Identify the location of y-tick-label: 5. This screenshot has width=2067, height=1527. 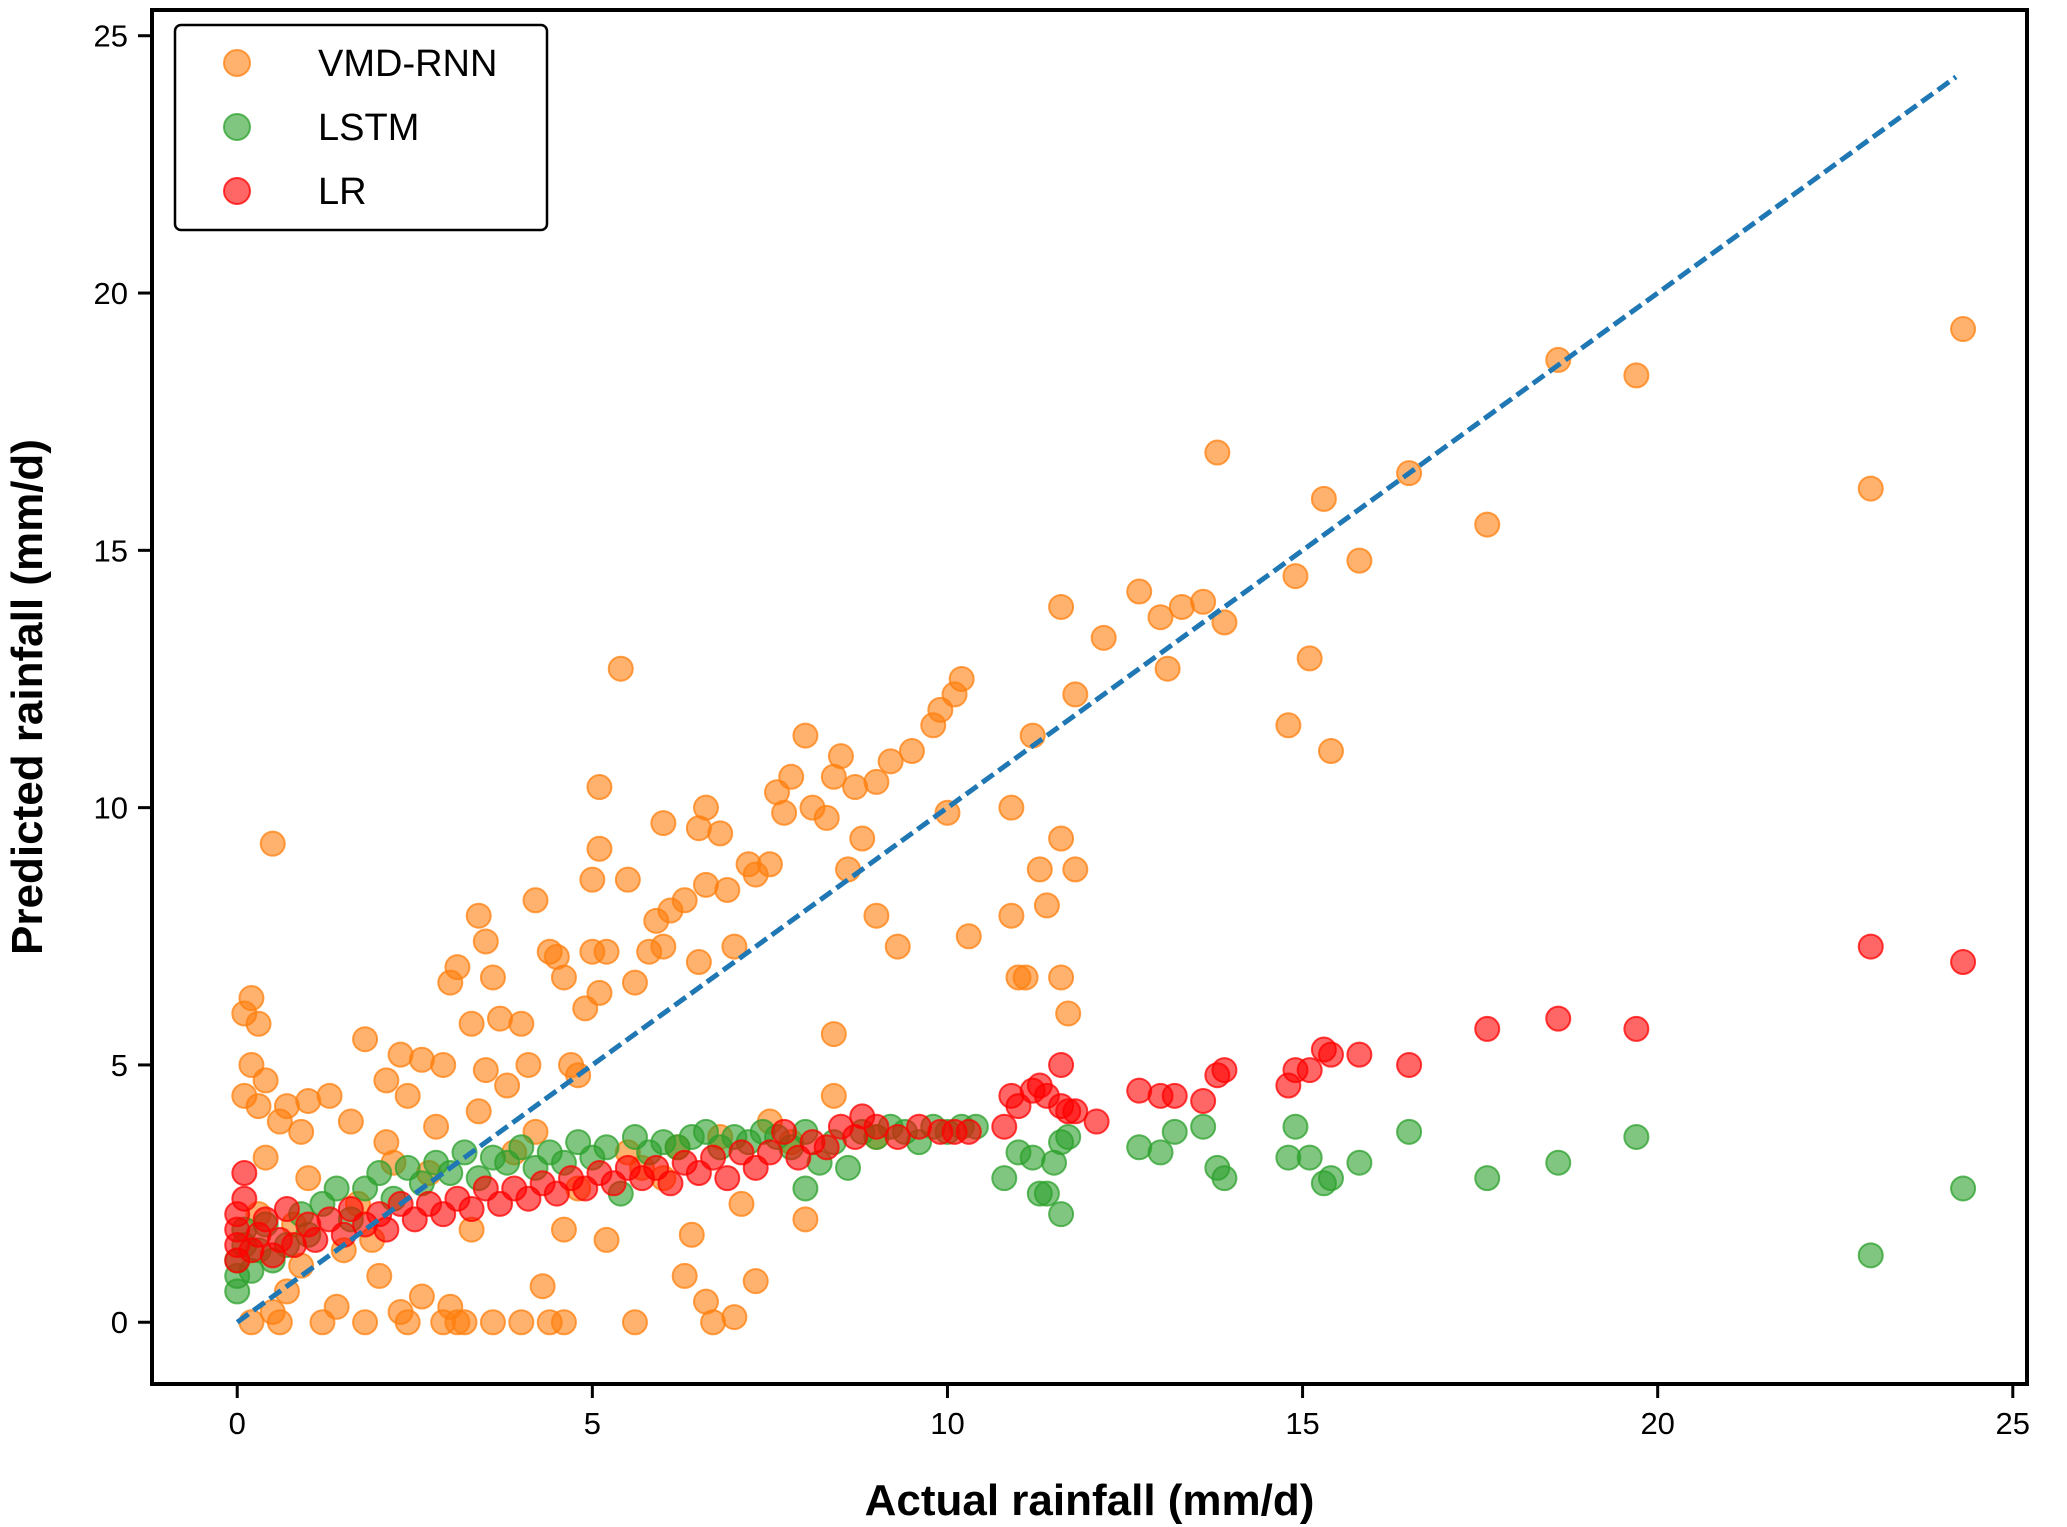
(119, 1065).